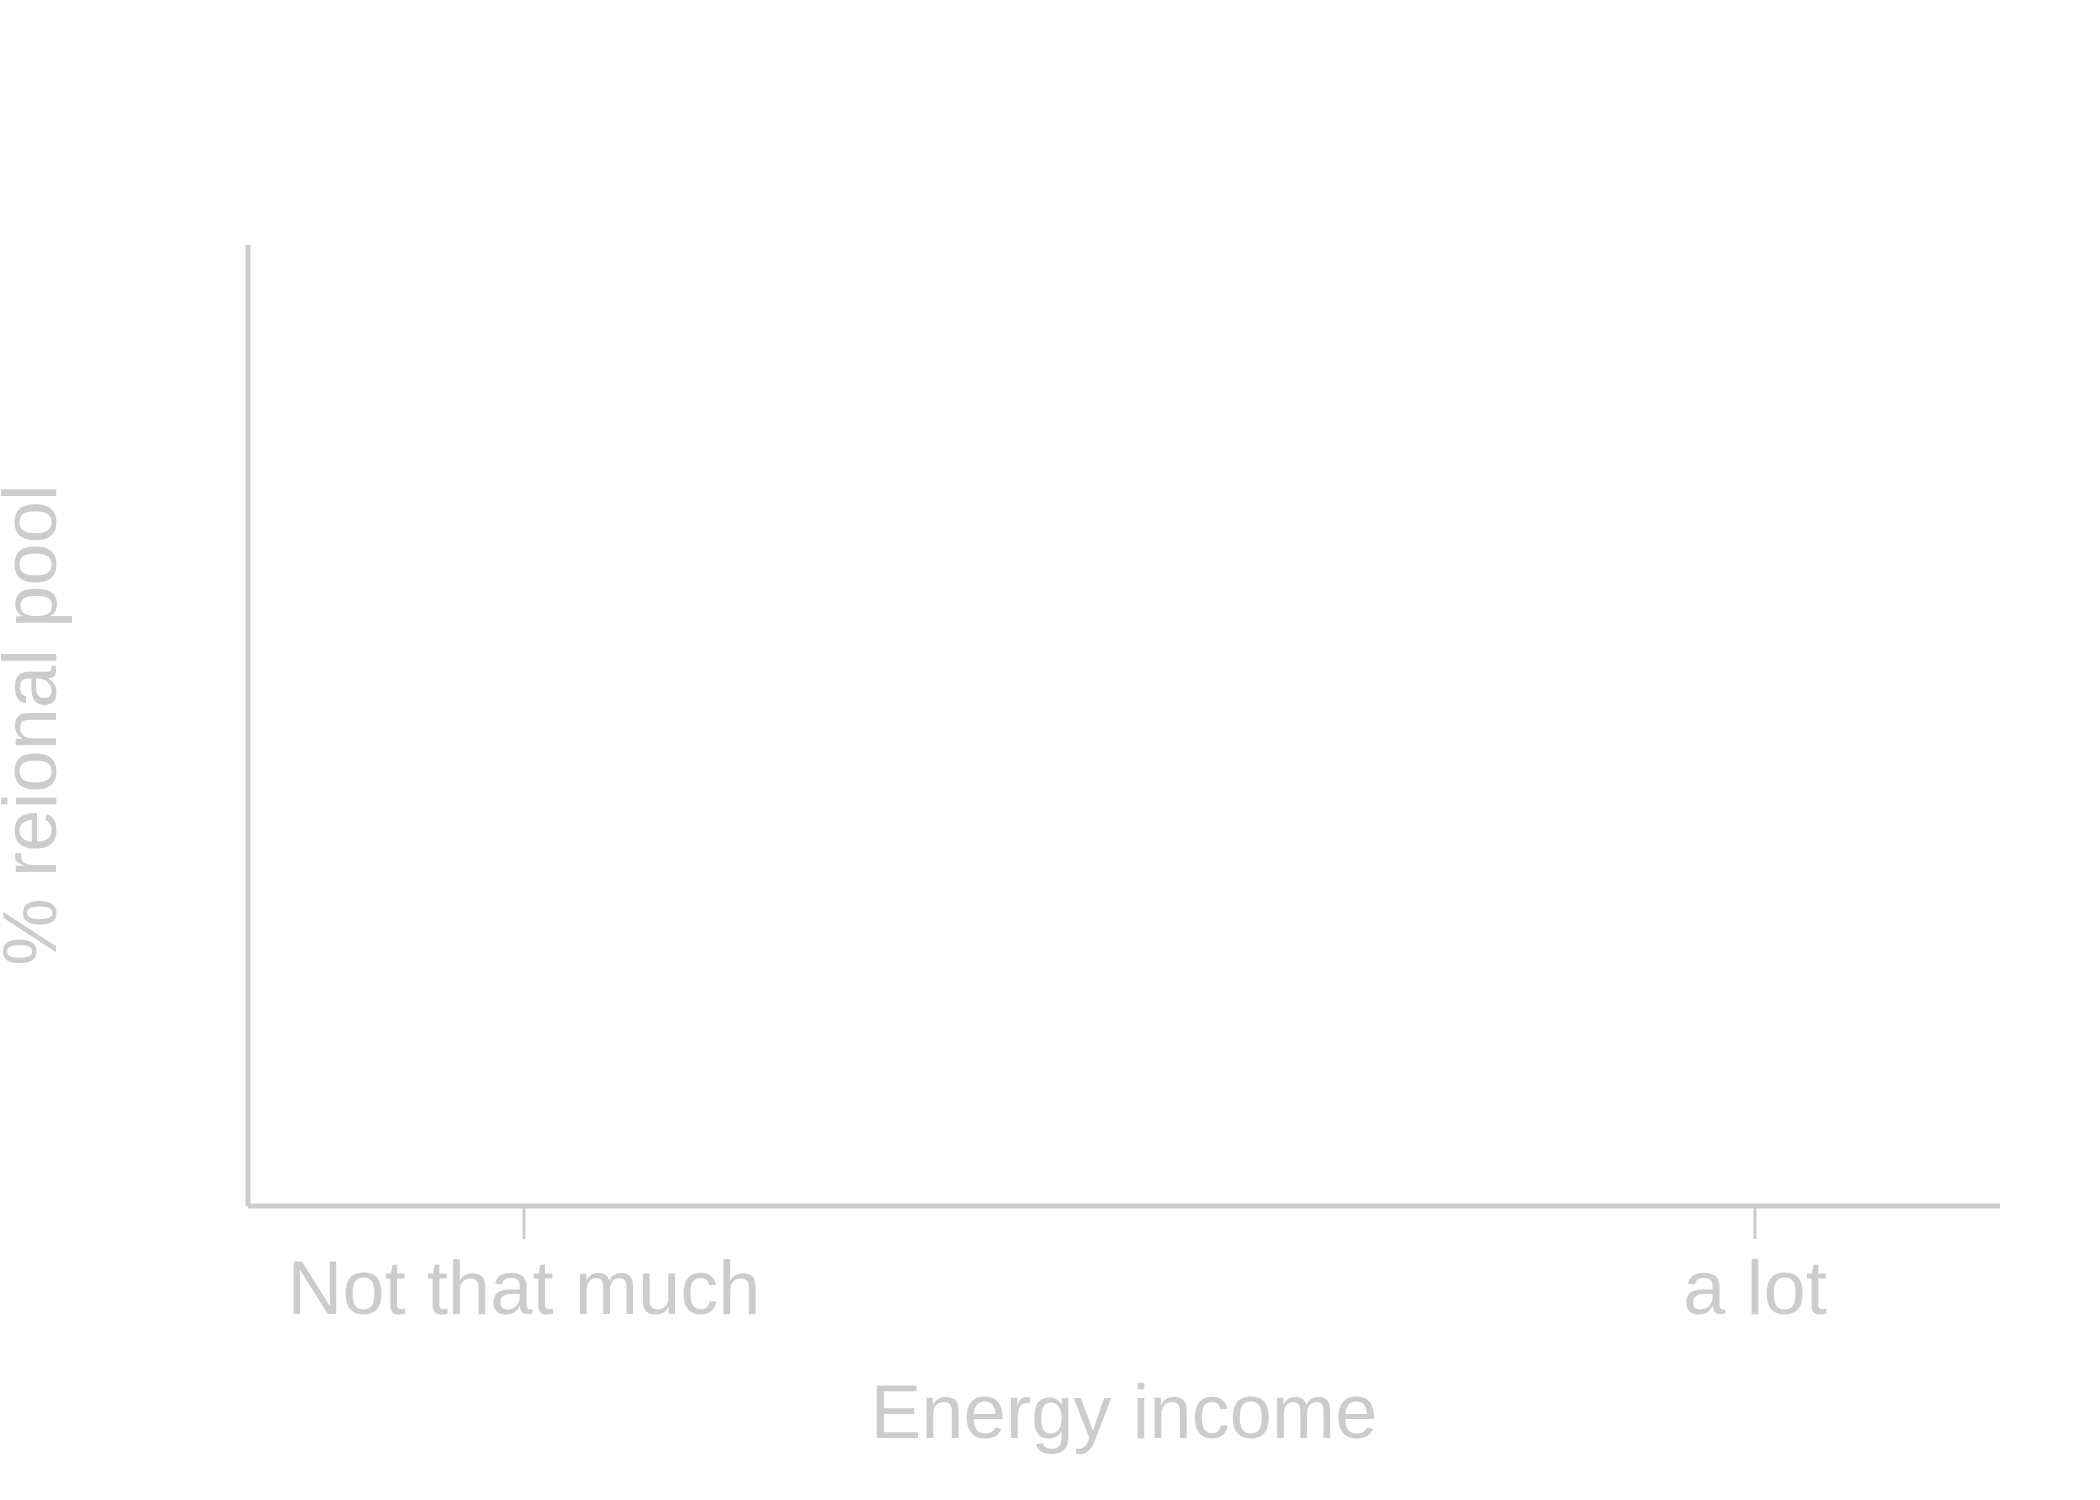  Describe the element at coordinates (523, 1288) in the screenshot. I see `x-tick-label: Not that much` at that location.